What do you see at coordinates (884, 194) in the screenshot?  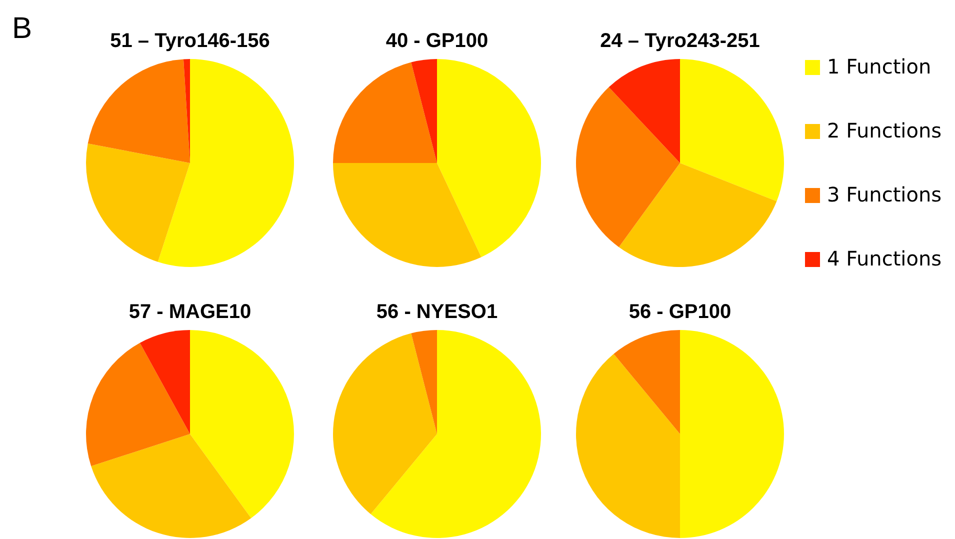 I see `legend-label: 3 Functions` at bounding box center [884, 194].